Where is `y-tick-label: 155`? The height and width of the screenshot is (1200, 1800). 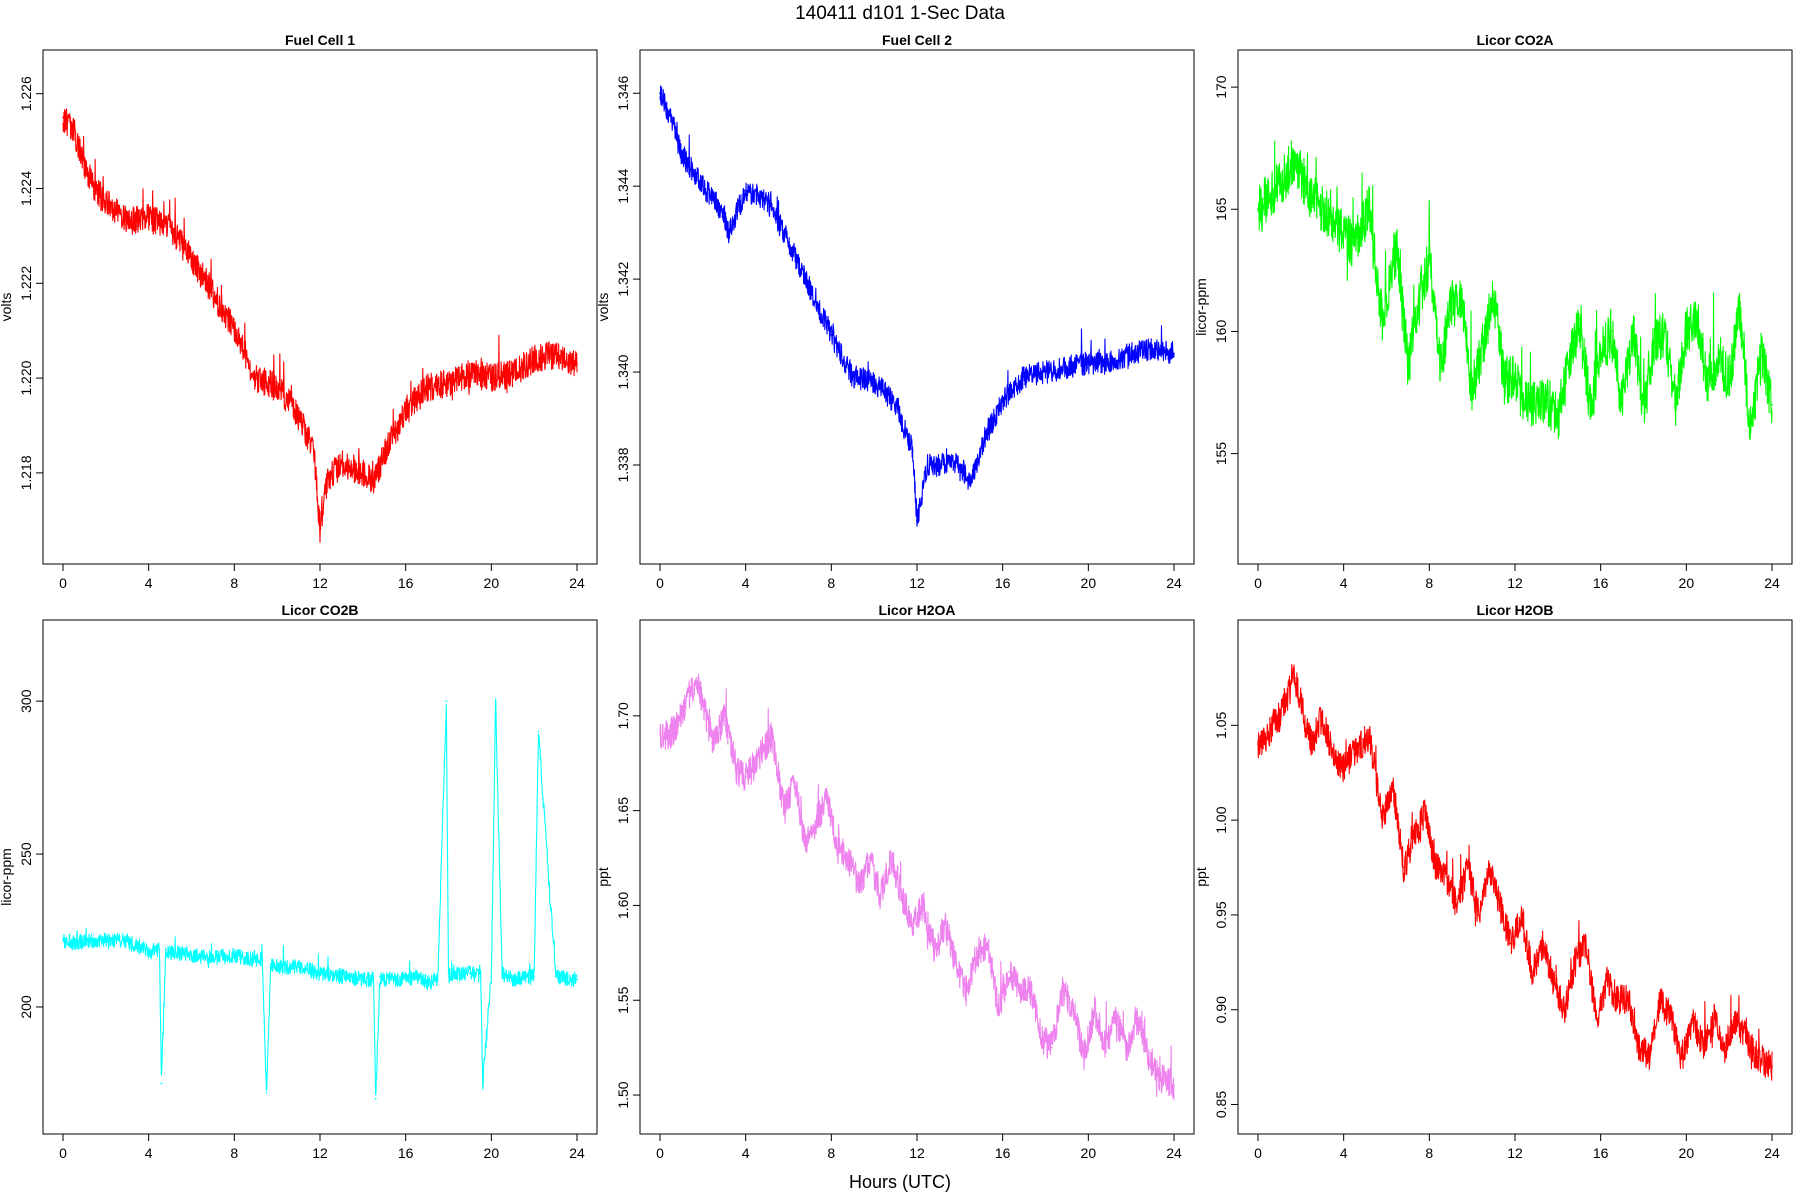 y-tick-label: 155 is located at coordinates (1221, 454).